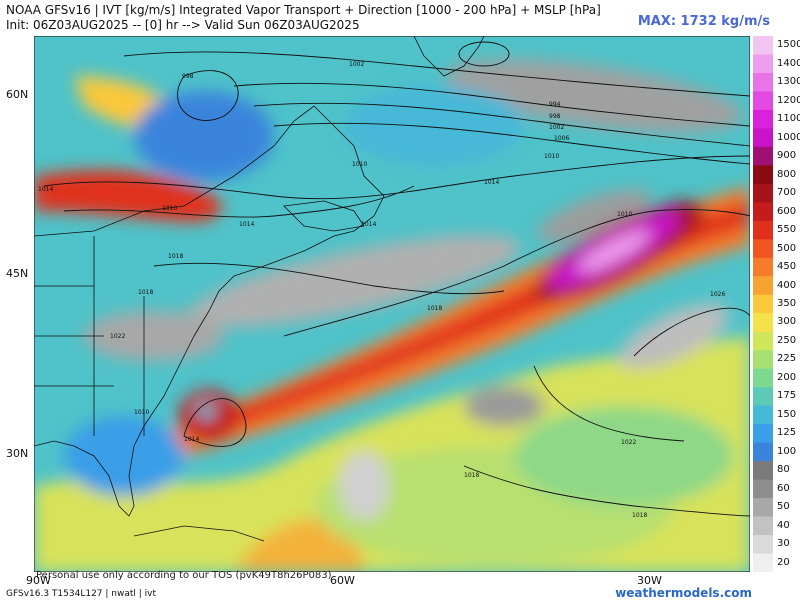 This screenshot has width=800, height=600. Describe the element at coordinates (81, 594) in the screenshot. I see `model-info: GFSv16.3 T1534L127 | nwatl | ivt` at that location.